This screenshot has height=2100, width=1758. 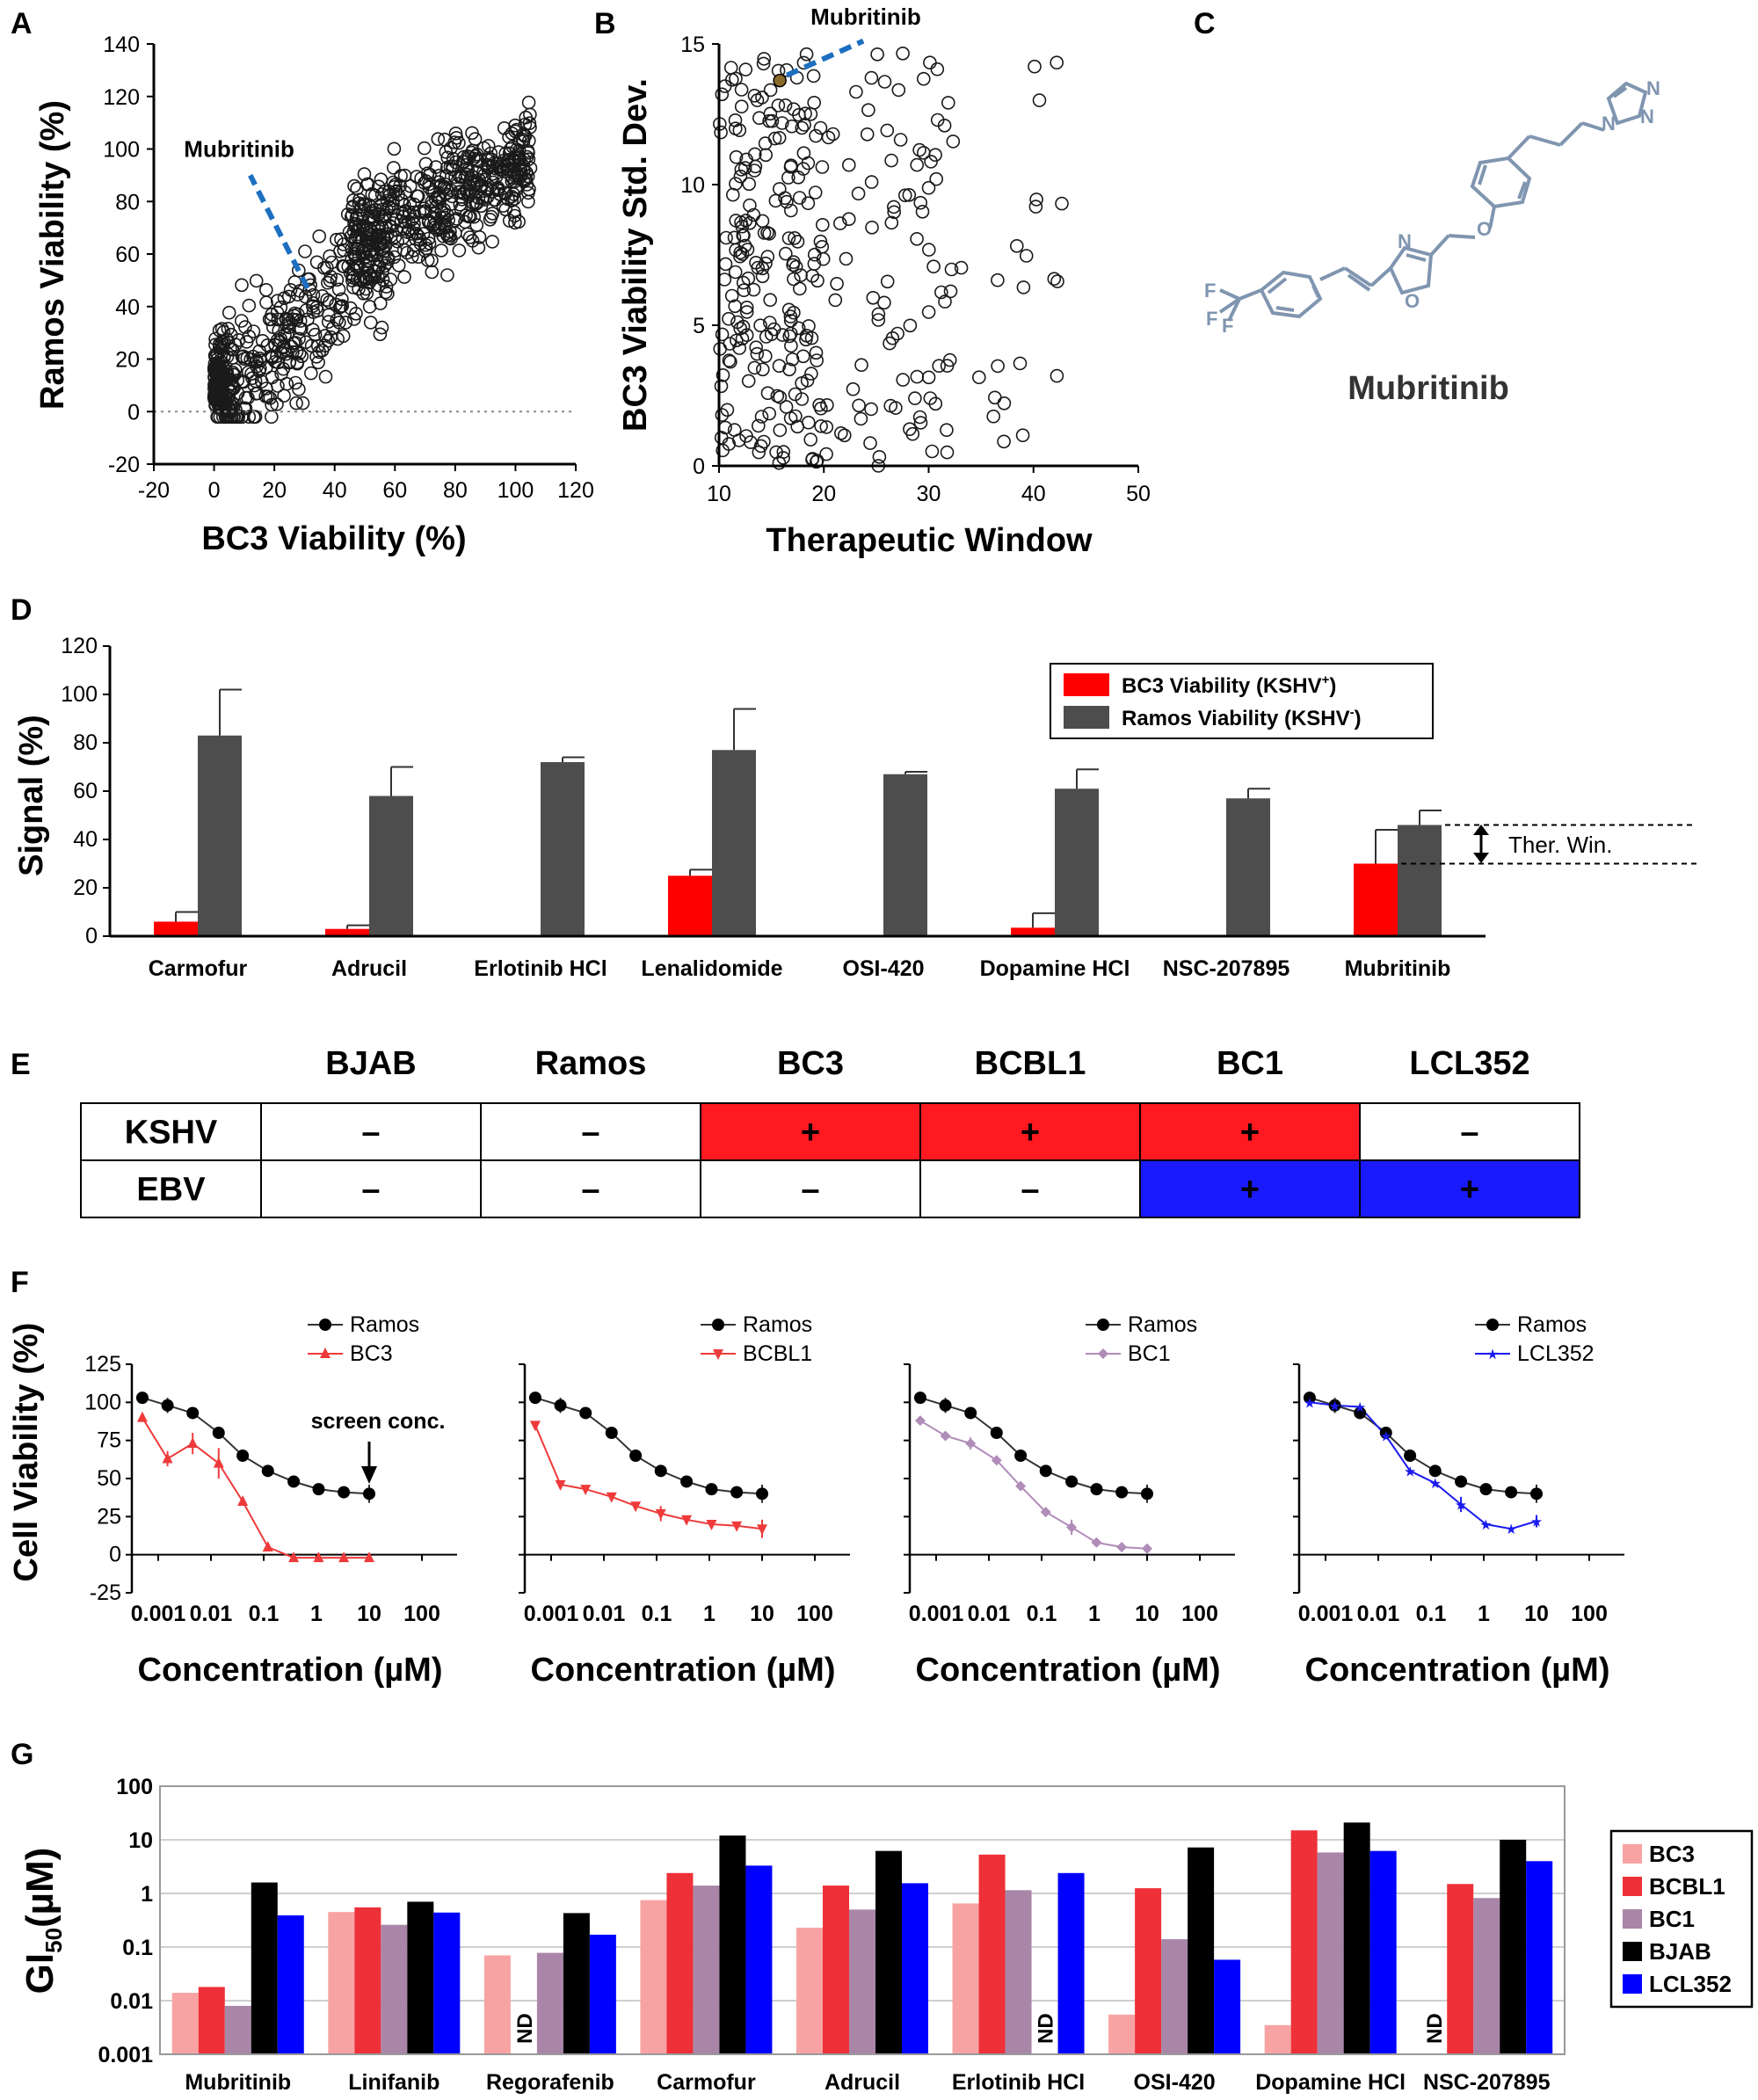 I want to click on x-tick-label: 10, so click(x=762, y=1614).